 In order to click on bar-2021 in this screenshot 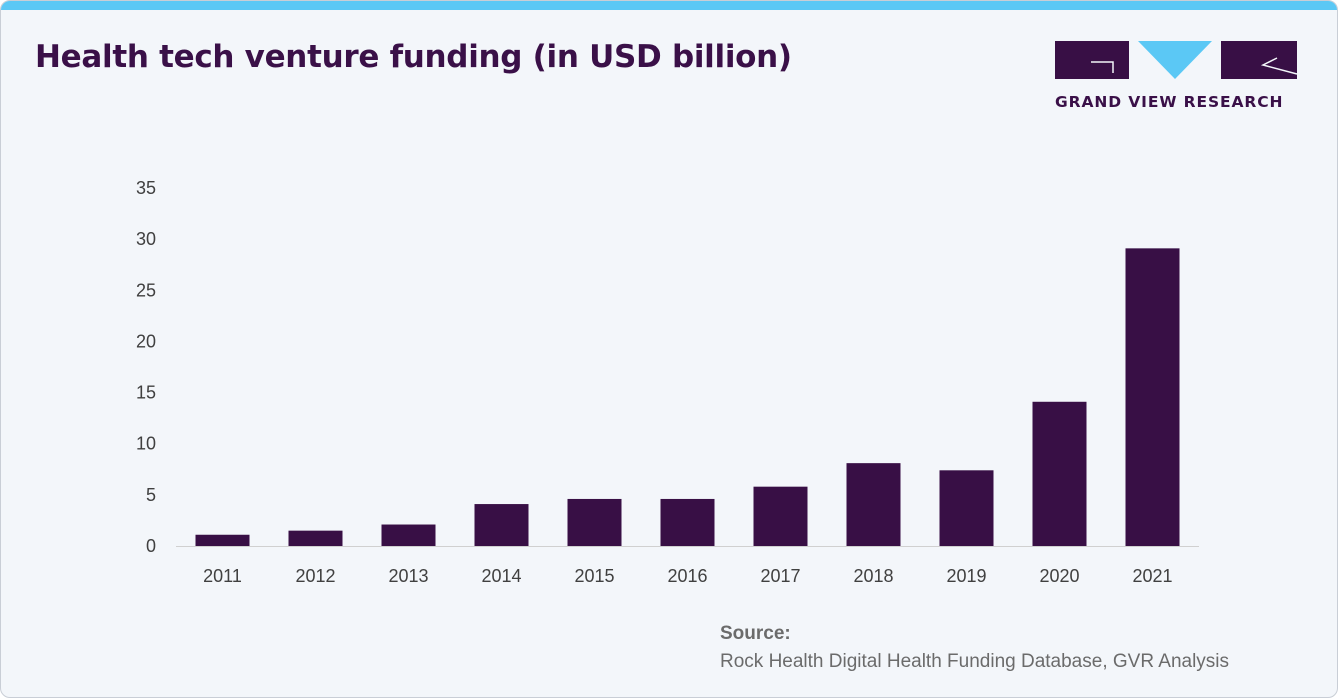, I will do `click(1152, 397)`.